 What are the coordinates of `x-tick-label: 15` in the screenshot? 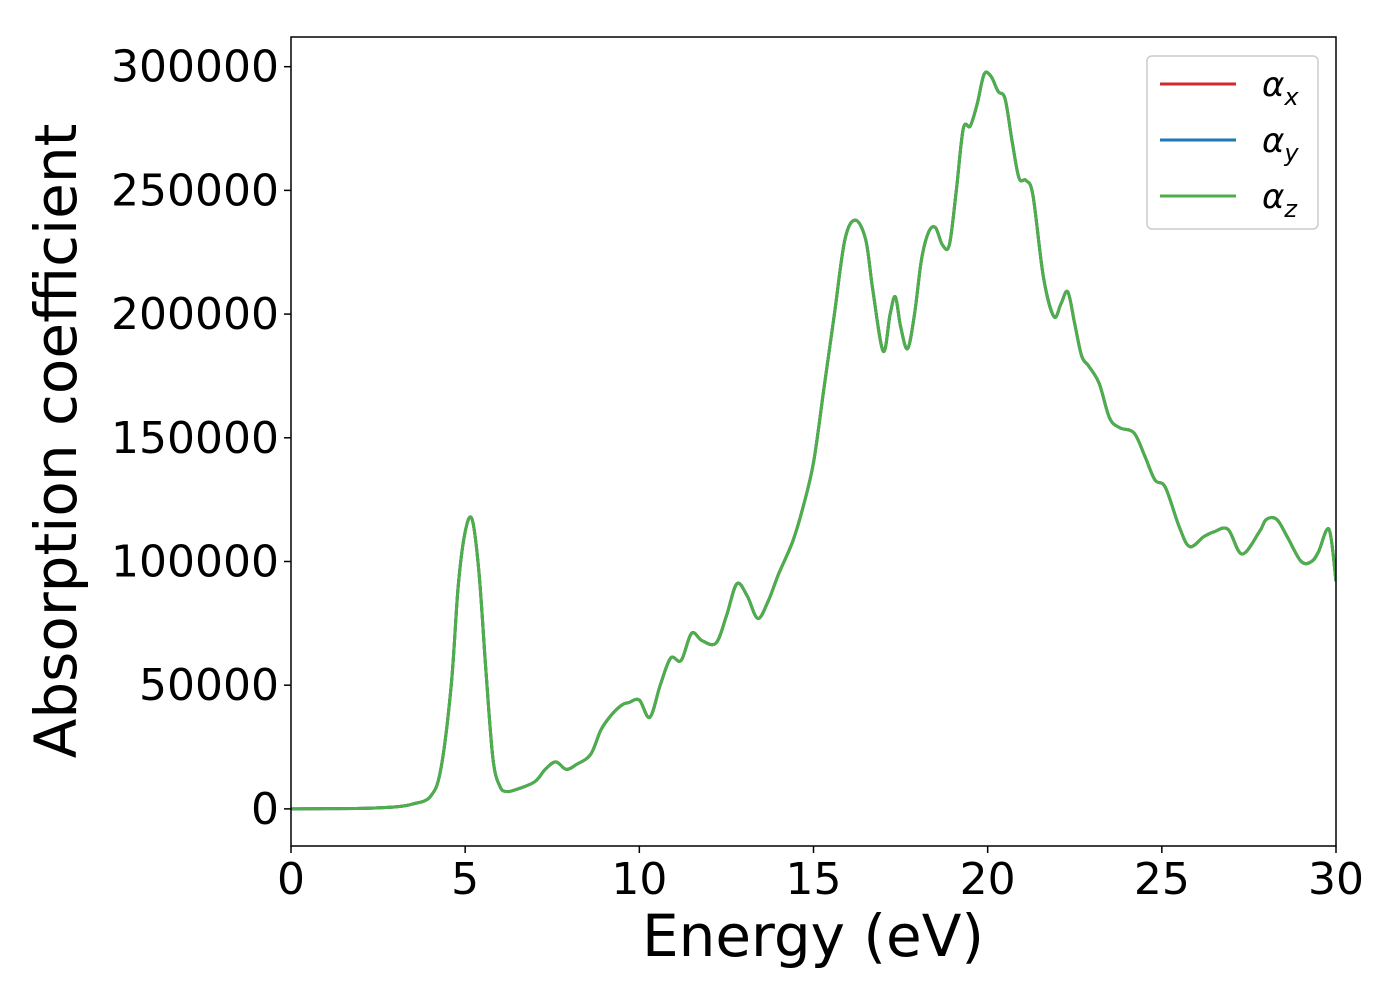 It's located at (814, 879).